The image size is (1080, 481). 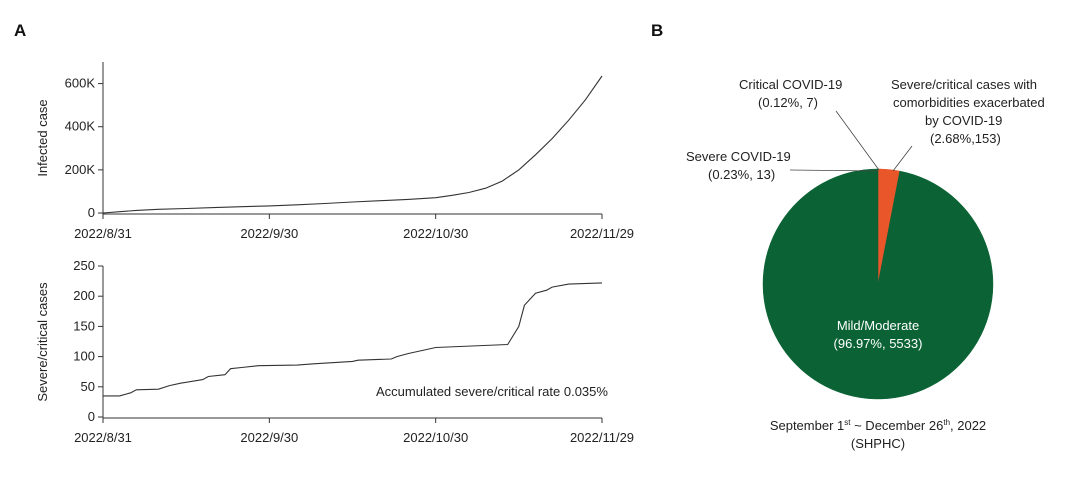 What do you see at coordinates (492, 391) in the screenshot?
I see `accumulated-rate-annotation: Accumulated severe/critical rate 0.035%` at bounding box center [492, 391].